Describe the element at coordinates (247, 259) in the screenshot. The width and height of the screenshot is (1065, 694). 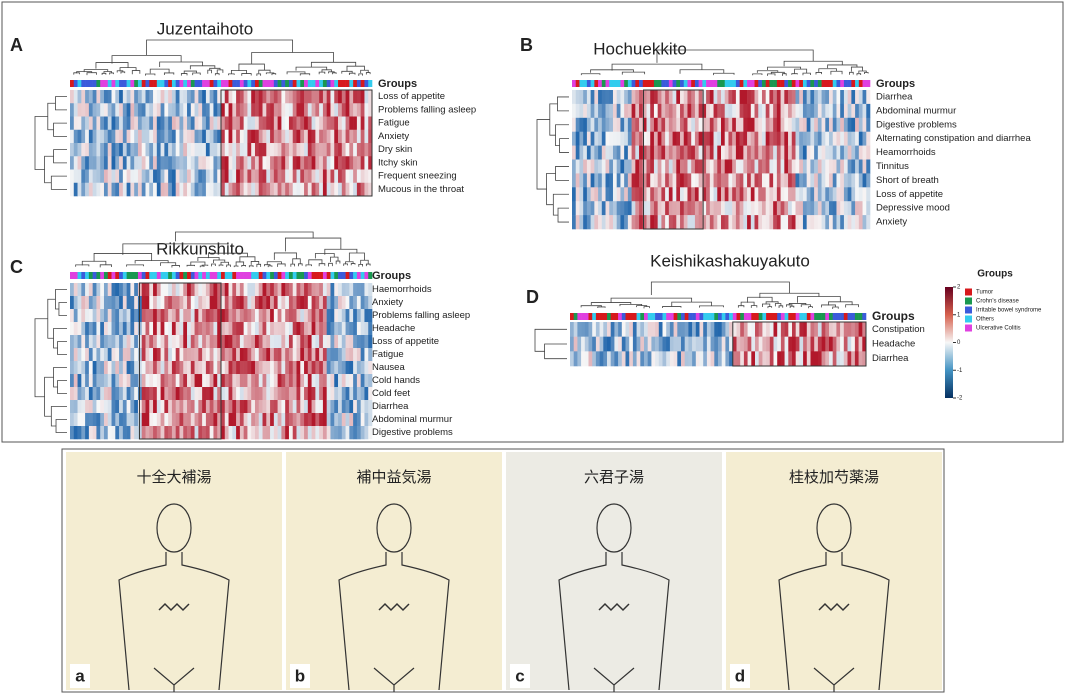
I see `dendrogram` at that location.